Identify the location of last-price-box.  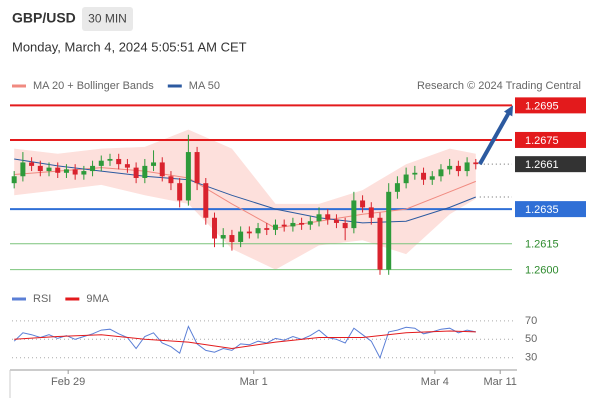
(550, 164).